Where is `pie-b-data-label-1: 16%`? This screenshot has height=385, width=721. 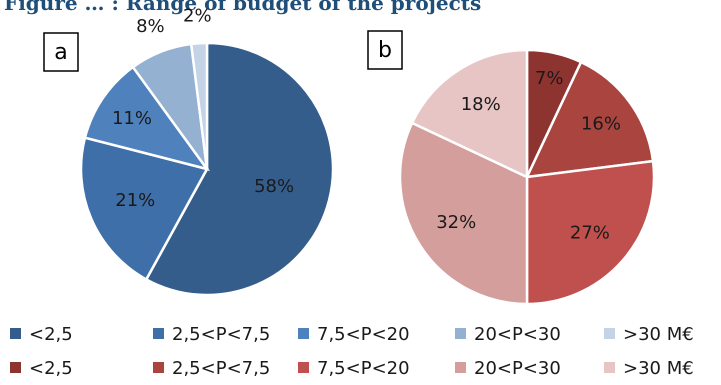 pie-b-data-label-1: 16% is located at coordinates (601, 123).